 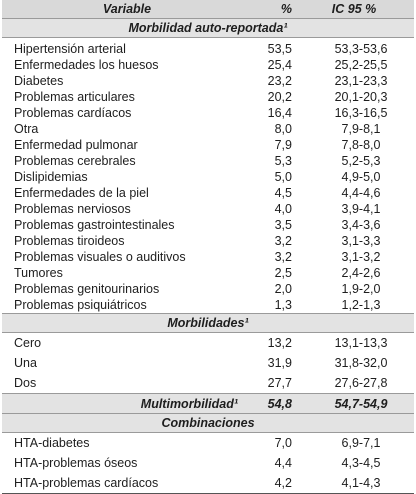 What do you see at coordinates (25, 363) in the screenshot?
I see `row-label: Una` at bounding box center [25, 363].